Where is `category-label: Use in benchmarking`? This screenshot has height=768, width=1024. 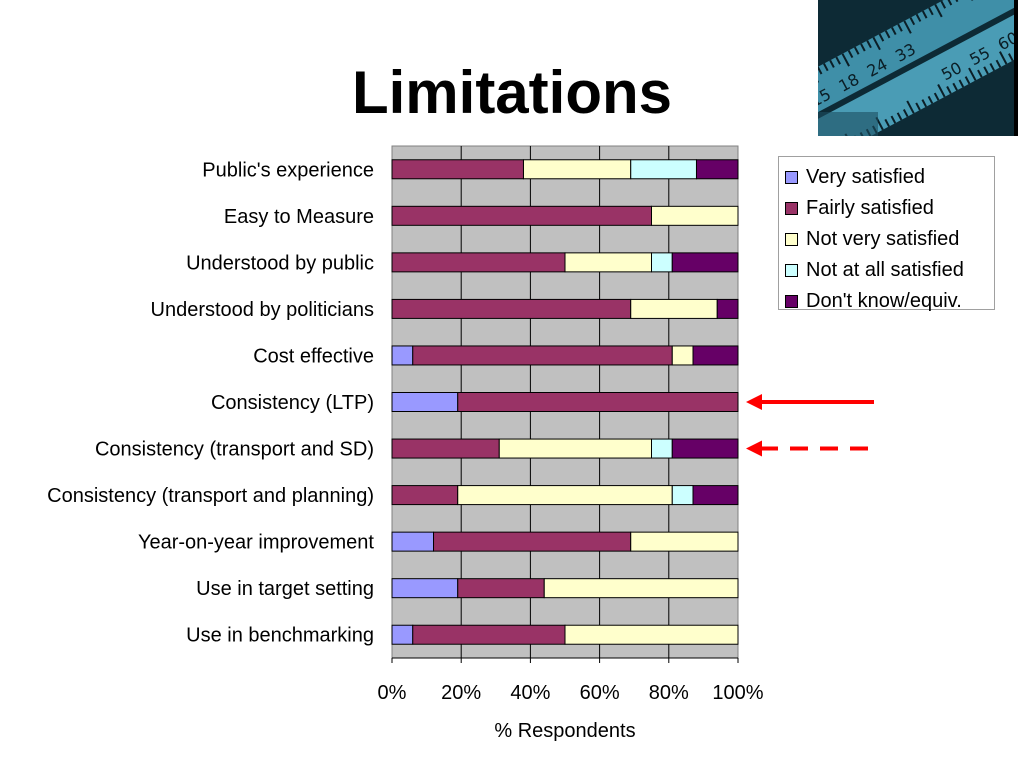
category-label: Use in benchmarking is located at coordinates (280, 636).